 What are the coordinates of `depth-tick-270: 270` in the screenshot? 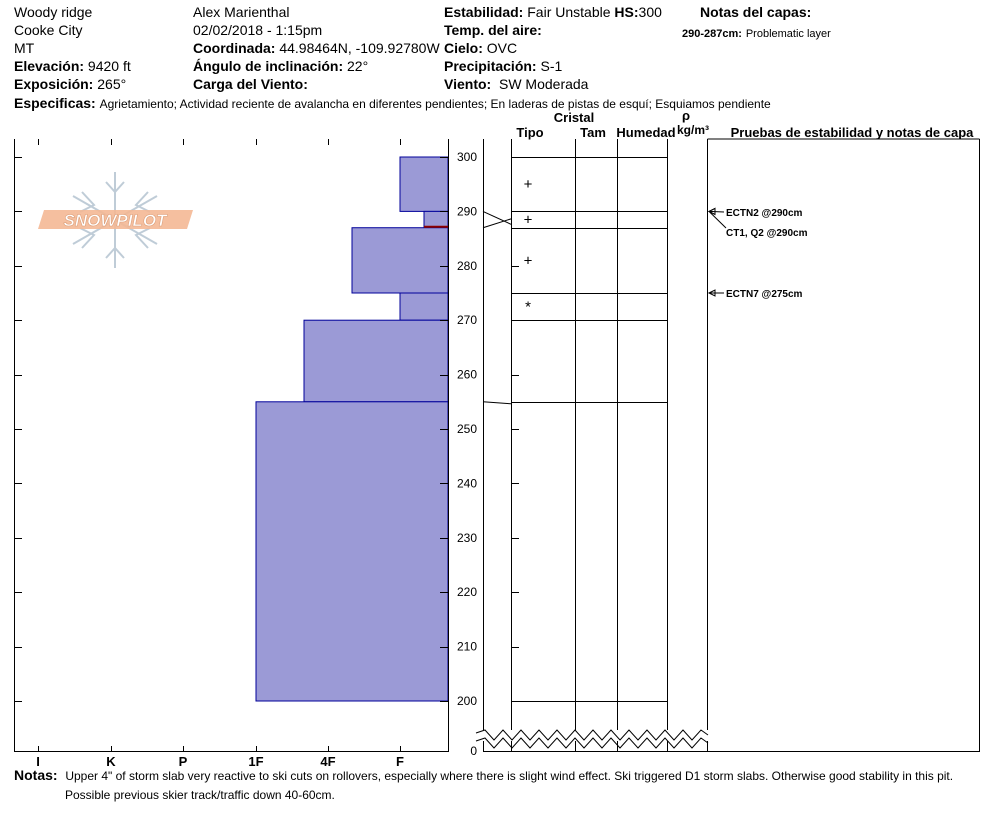 It's located at (467, 320).